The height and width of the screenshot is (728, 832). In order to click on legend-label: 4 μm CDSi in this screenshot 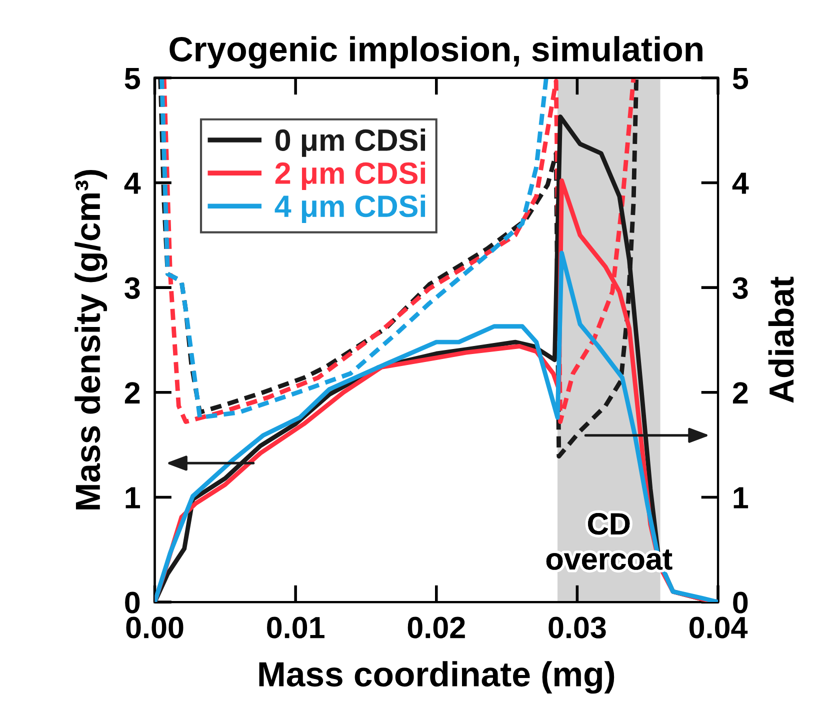, I will do `click(350, 209)`.